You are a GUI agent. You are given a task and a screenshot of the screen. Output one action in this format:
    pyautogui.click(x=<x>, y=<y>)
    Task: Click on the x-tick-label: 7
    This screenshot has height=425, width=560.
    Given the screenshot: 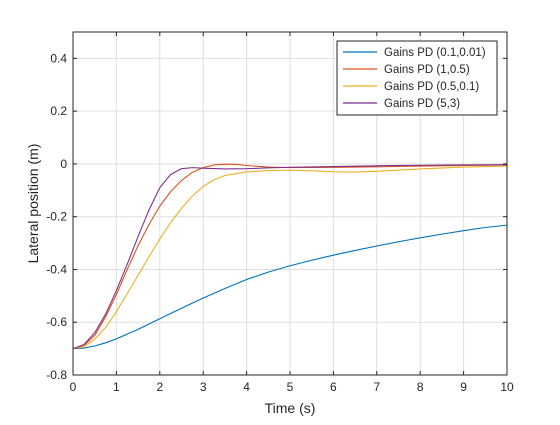 What is the action you would take?
    pyautogui.click(x=376, y=387)
    